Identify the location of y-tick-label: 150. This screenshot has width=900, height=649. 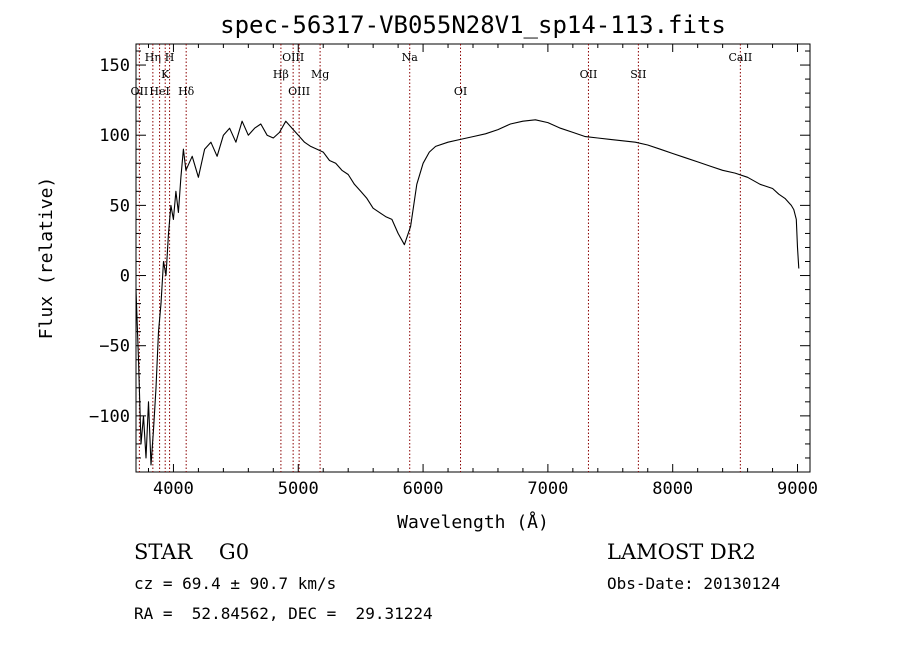
(114, 66).